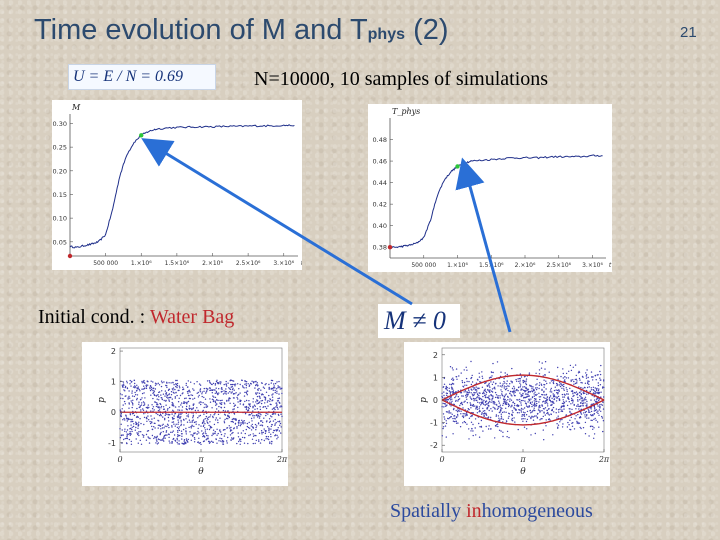 The width and height of the screenshot is (720, 540). I want to click on y-tick-label: 0.40, so click(380, 226).